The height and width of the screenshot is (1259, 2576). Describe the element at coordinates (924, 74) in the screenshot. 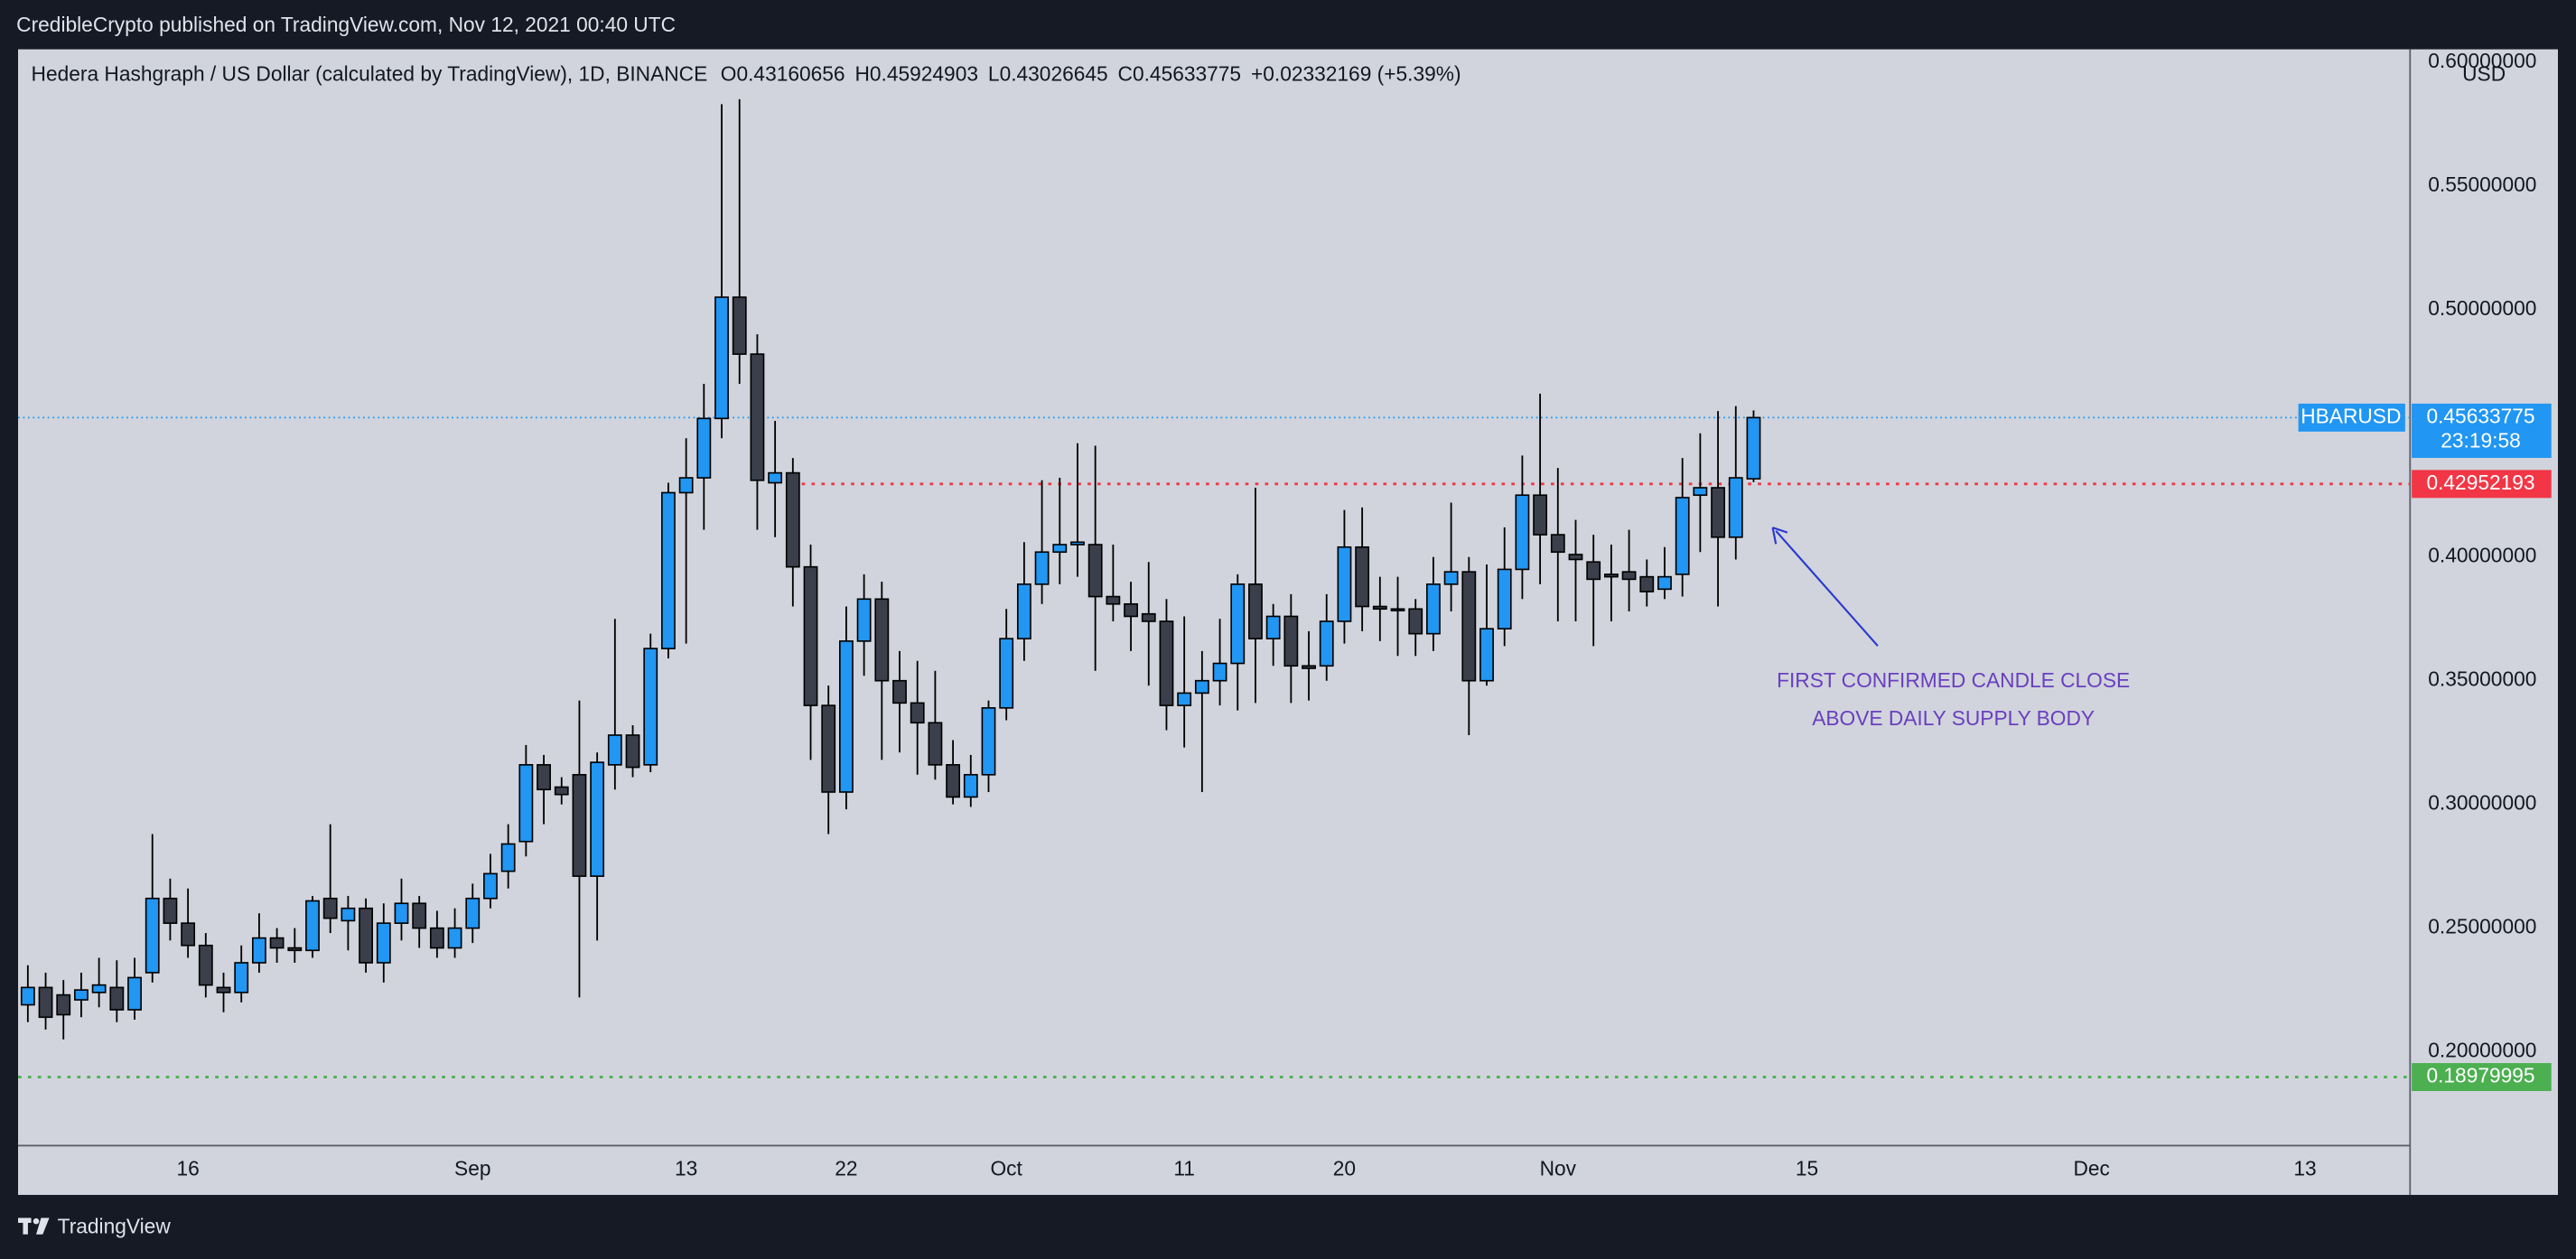

I see `legend-value: 0.45924903` at that location.